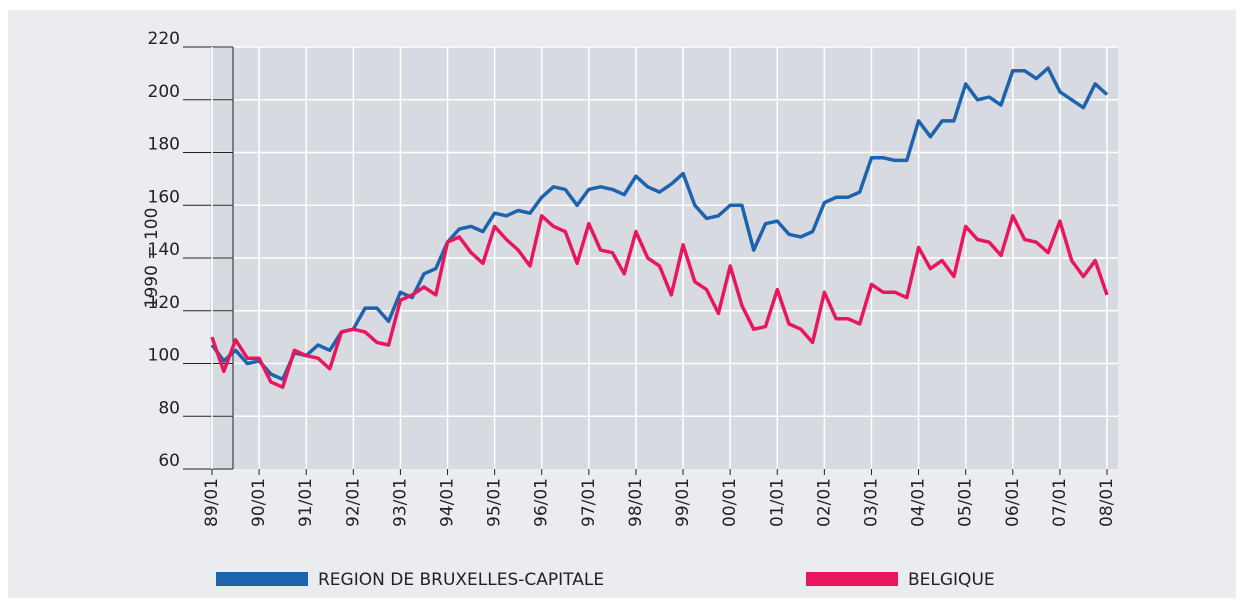 The image size is (1244, 607). What do you see at coordinates (730, 502) in the screenshot?
I see `x-tick-label: 00/01` at bounding box center [730, 502].